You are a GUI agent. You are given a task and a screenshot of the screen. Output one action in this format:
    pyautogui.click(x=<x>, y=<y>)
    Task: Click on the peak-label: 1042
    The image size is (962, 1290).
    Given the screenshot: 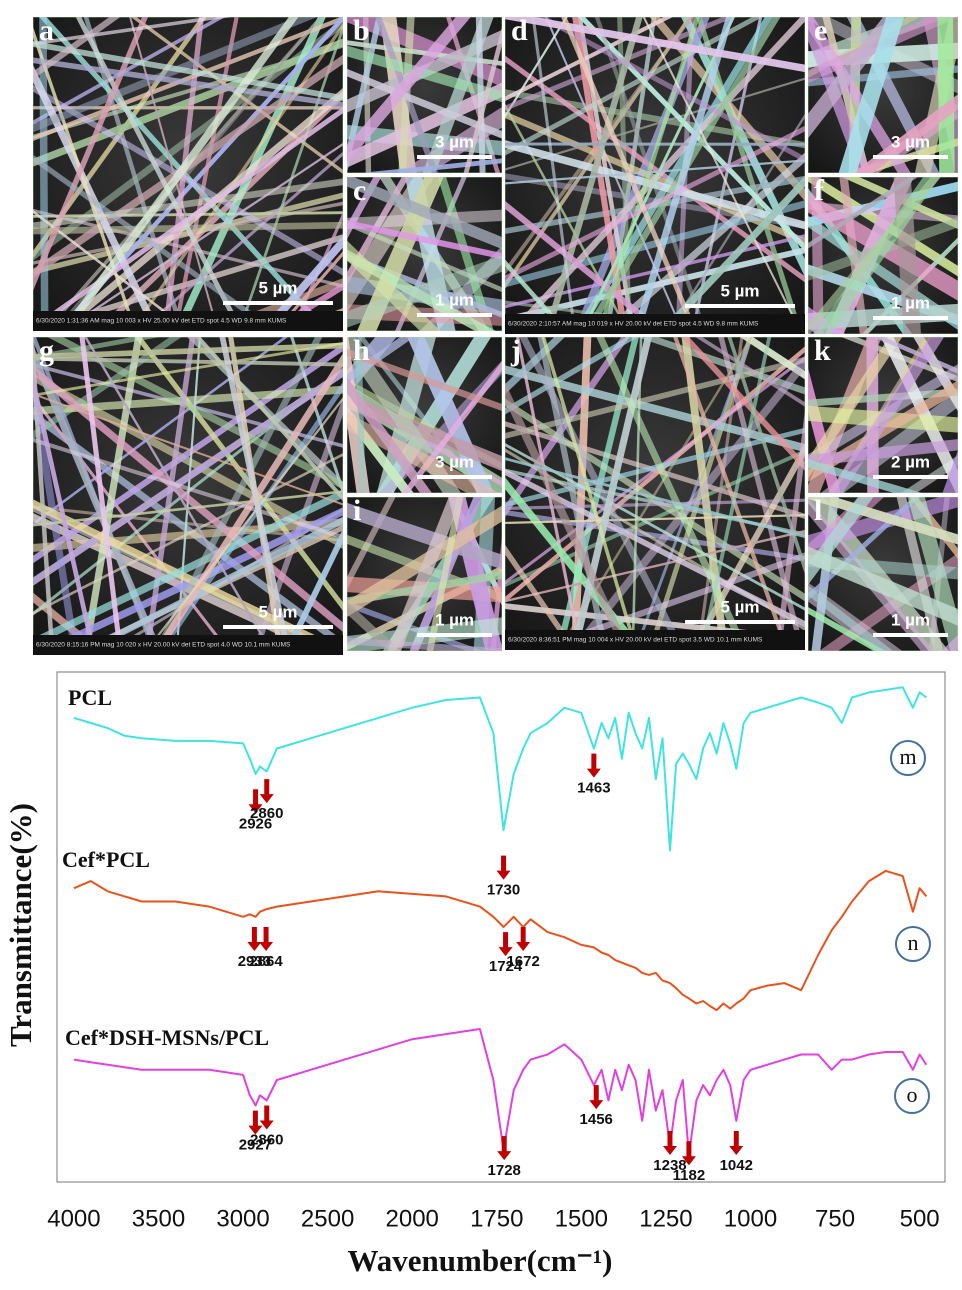 What is the action you would take?
    pyautogui.click(x=736, y=1165)
    